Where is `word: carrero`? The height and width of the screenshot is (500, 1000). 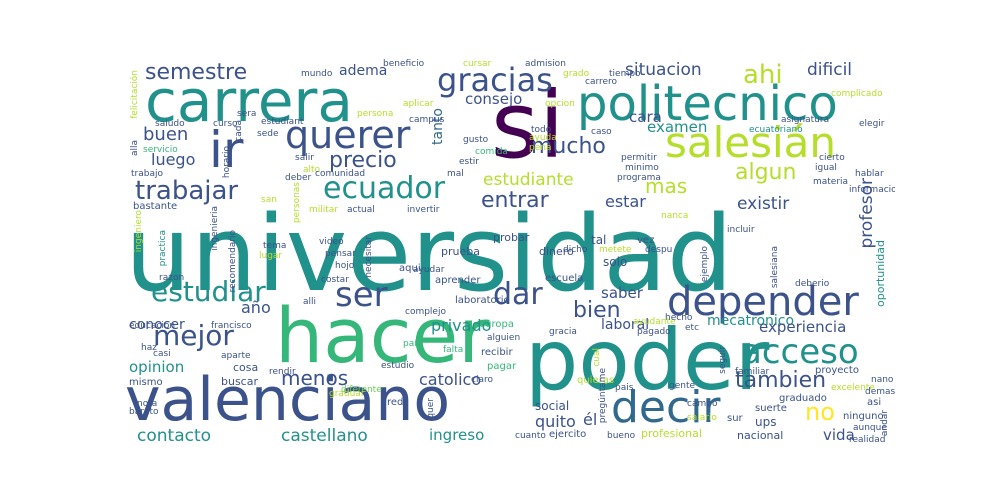 word: carrero is located at coordinates (601, 82).